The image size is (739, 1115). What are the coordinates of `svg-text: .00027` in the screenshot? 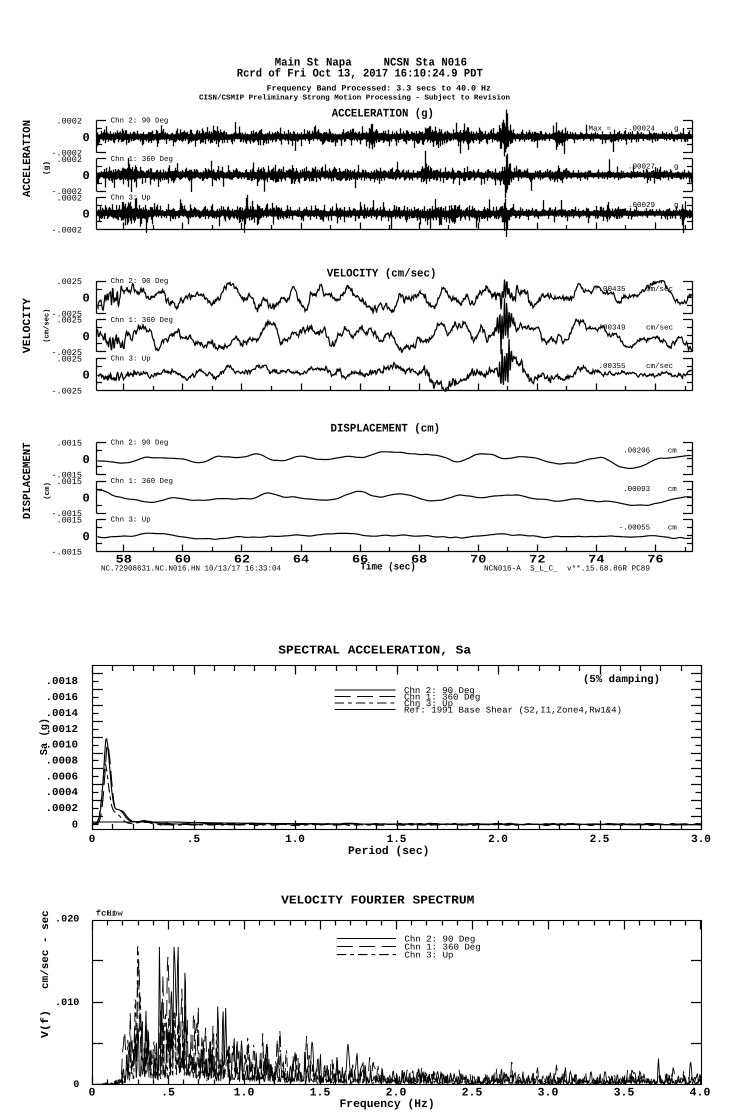 It's located at (641, 167).